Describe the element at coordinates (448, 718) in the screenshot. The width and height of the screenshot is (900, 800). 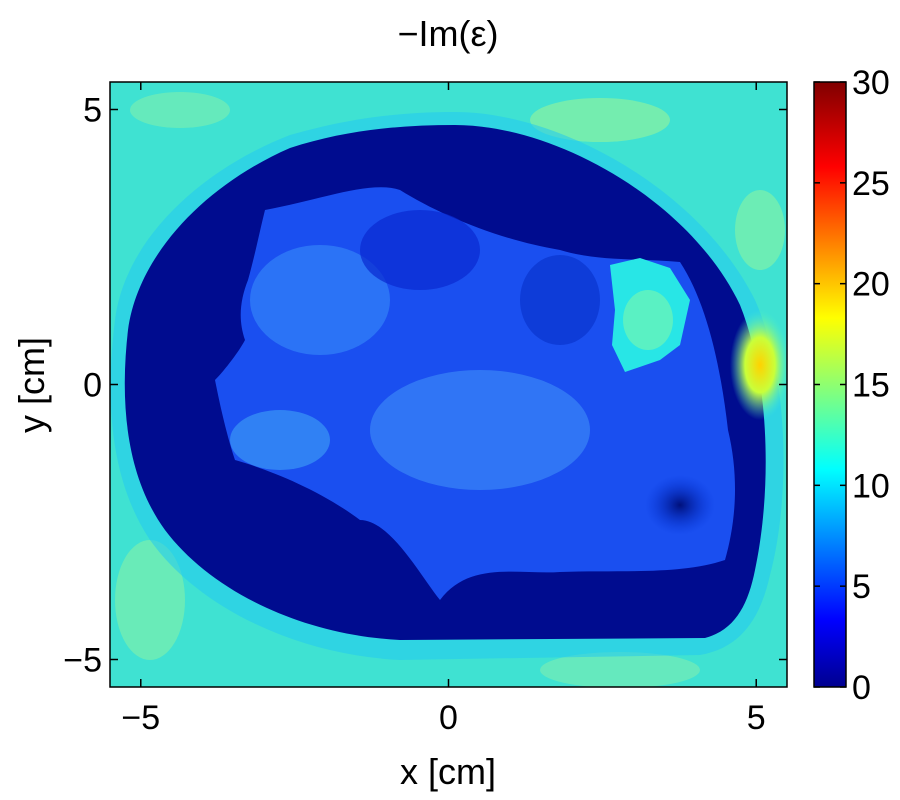
I see `x-tick-label: 0` at that location.